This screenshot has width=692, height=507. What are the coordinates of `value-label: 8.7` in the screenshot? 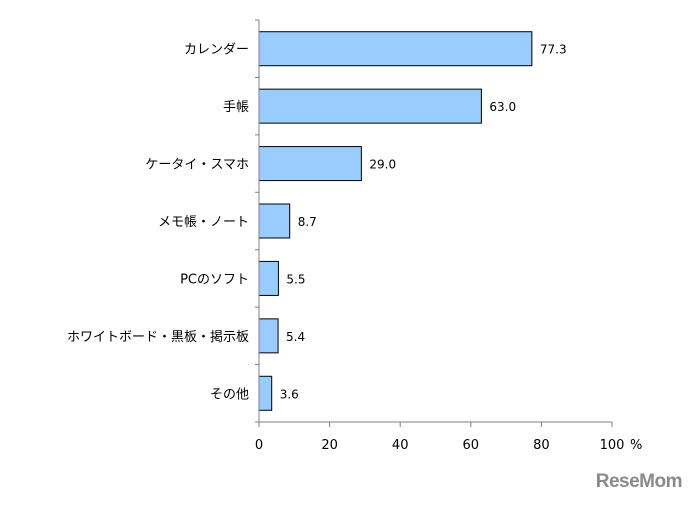 It's located at (307, 222).